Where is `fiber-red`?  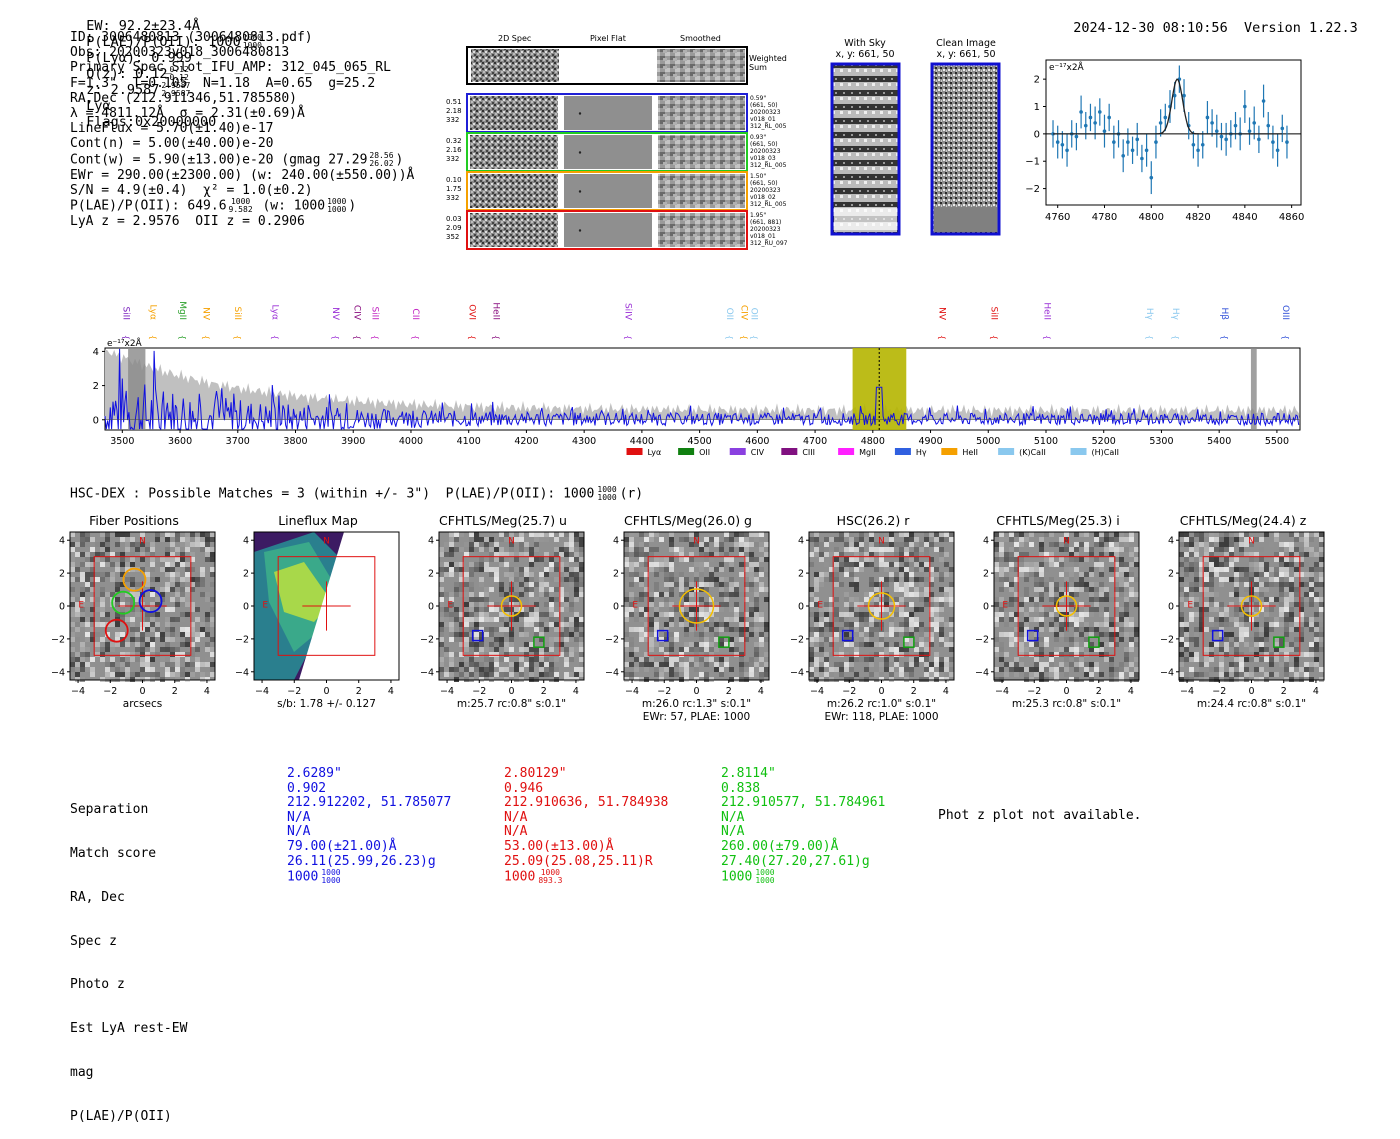 fiber-red is located at coordinates (116, 630).